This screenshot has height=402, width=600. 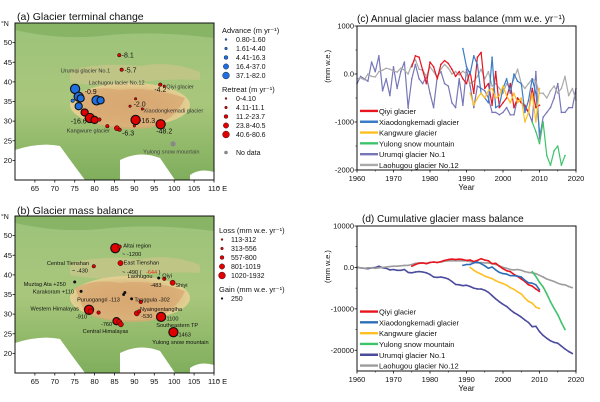 What do you see at coordinates (419, 122) in the screenshot?
I see `legend-label: Xiaodongkemadi glacier` at bounding box center [419, 122].